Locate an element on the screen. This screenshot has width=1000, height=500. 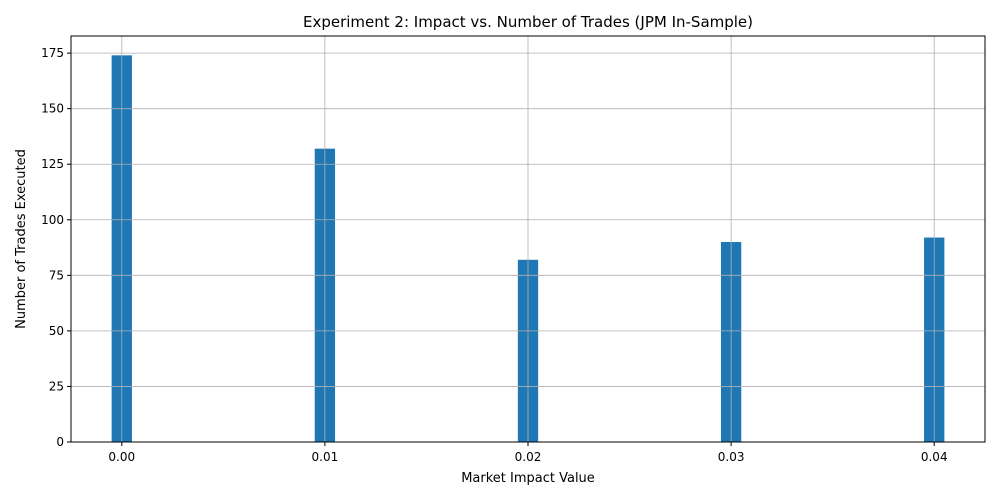
y-tick-label: 150 is located at coordinates (52, 109).